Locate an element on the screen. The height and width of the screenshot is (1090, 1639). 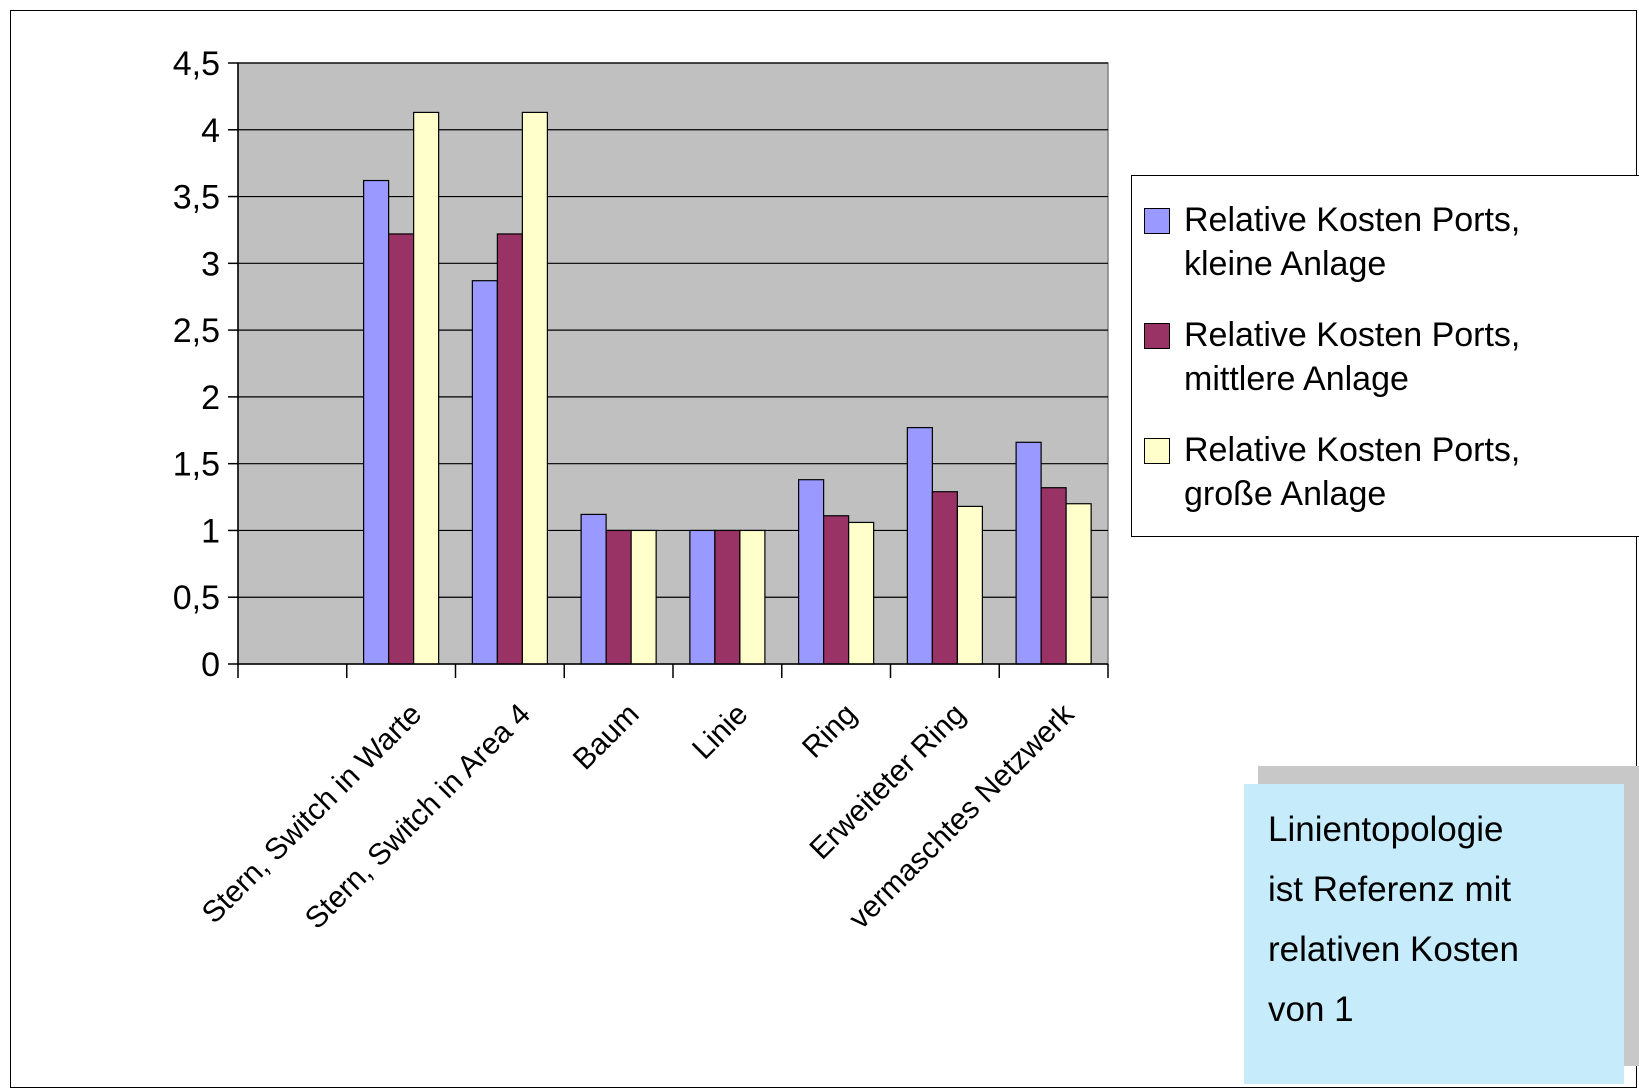
x-tick-label: vermaschtes Netzwerk is located at coordinates (962, 816).